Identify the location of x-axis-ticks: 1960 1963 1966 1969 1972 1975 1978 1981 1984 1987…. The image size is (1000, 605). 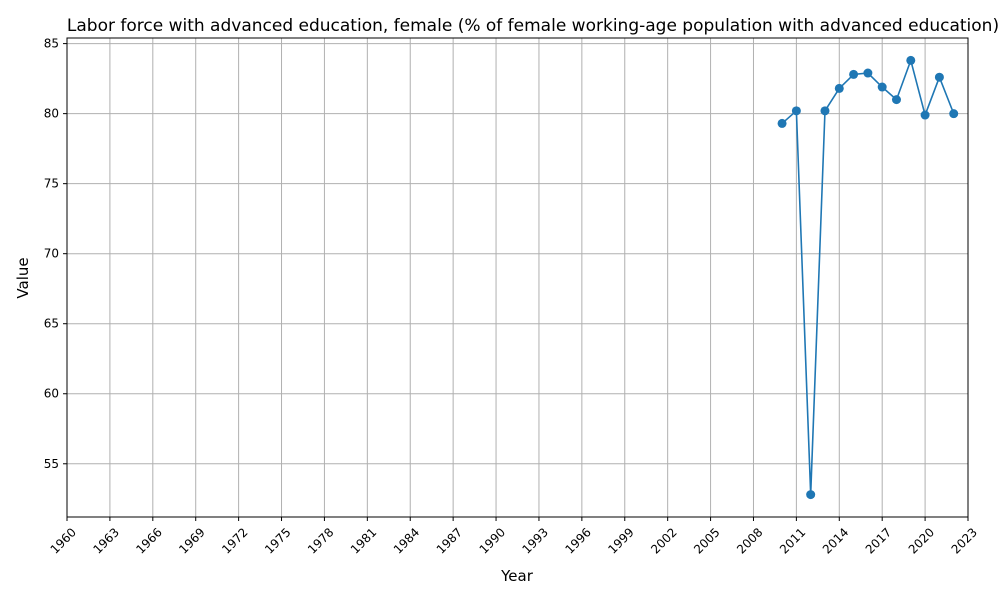
(514, 537).